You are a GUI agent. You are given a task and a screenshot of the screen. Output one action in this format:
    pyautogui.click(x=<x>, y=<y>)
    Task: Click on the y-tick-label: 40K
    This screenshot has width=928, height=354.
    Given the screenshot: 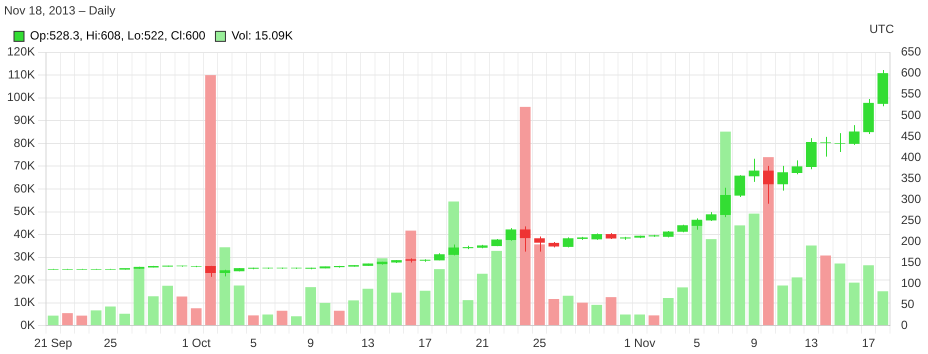 What is the action you would take?
    pyautogui.click(x=25, y=233)
    